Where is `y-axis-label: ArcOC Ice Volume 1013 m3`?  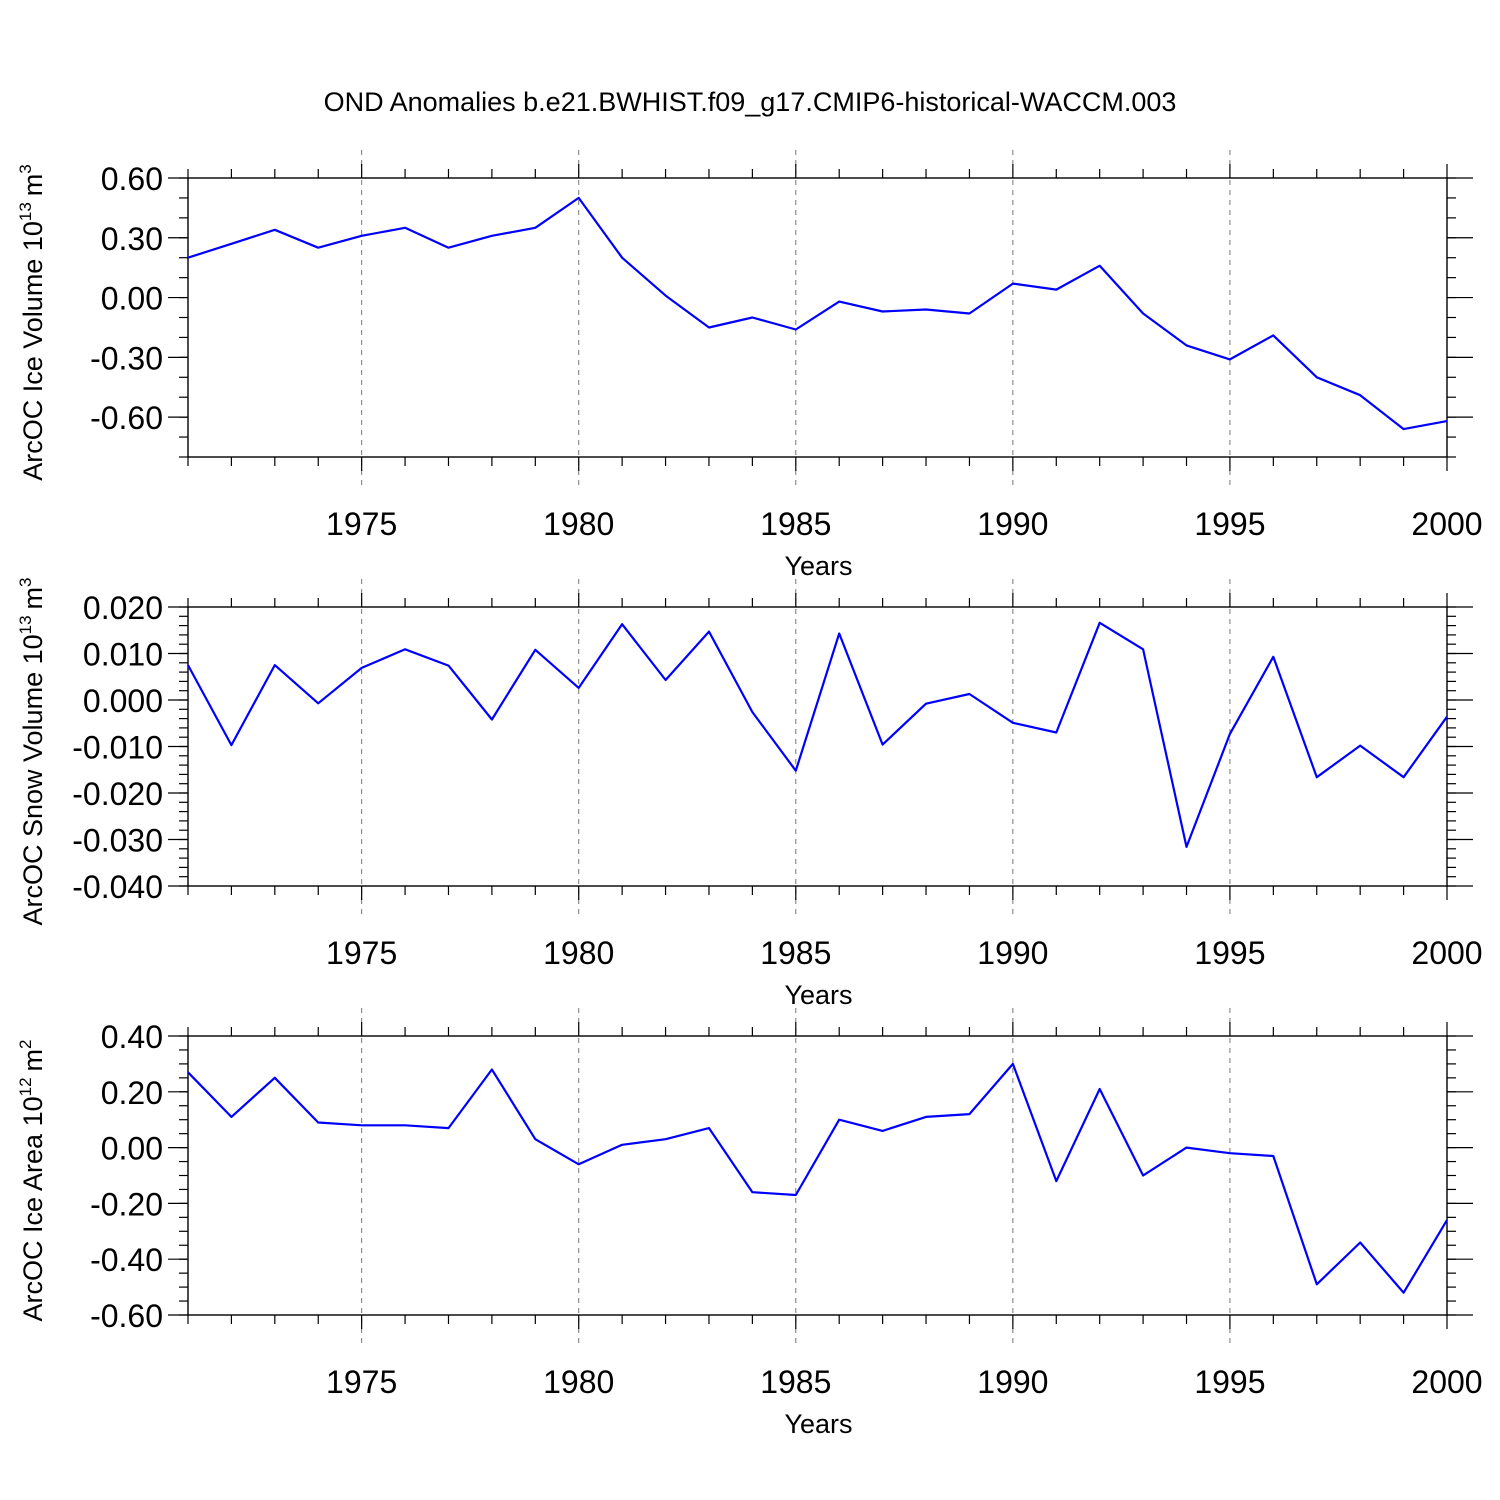 y-axis-label: ArcOC Ice Volume 1013 m3 is located at coordinates (32, 322).